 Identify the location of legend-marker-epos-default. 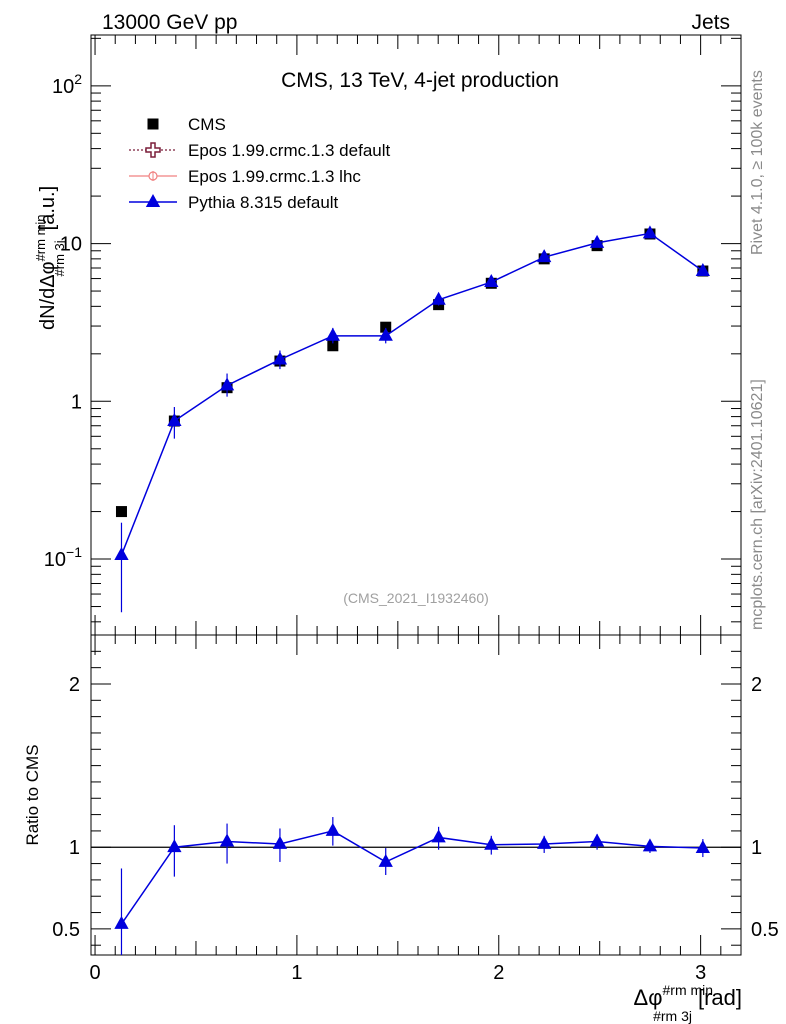
(153, 150).